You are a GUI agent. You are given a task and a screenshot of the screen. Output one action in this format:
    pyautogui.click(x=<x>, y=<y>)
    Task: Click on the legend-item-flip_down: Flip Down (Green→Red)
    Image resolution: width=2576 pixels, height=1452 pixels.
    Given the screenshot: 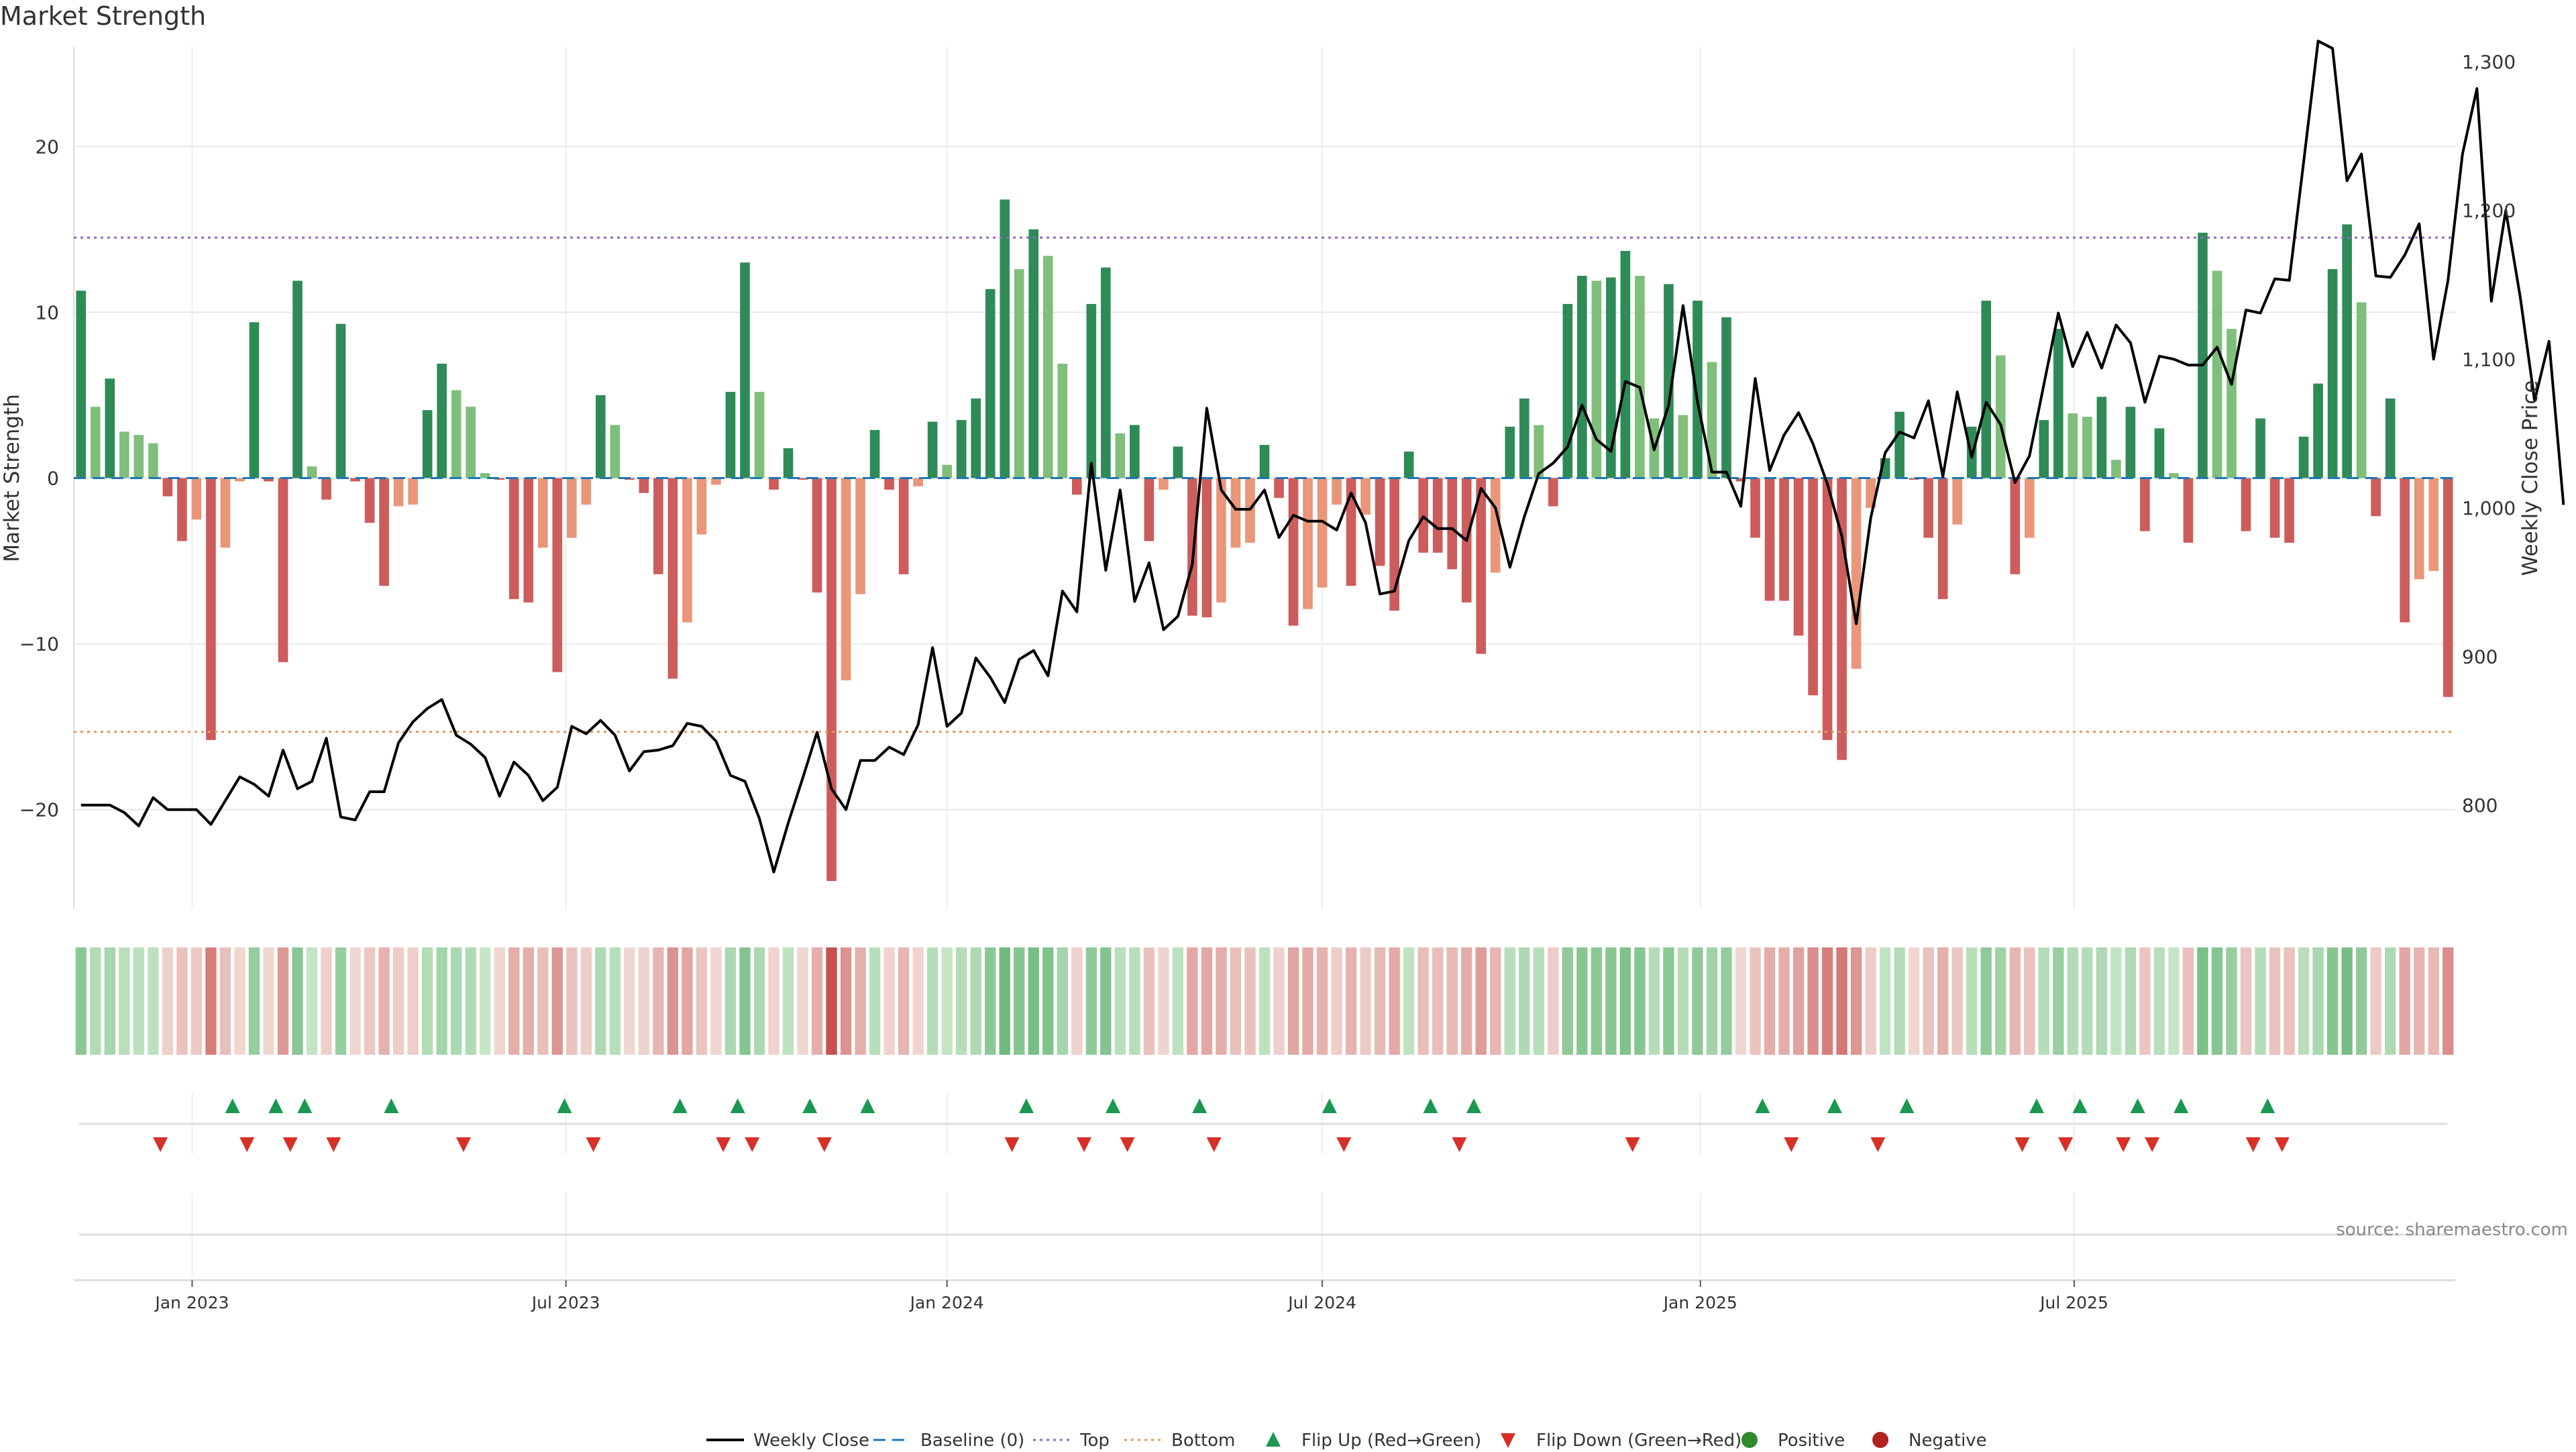 What is the action you would take?
    pyautogui.click(x=1621, y=1441)
    